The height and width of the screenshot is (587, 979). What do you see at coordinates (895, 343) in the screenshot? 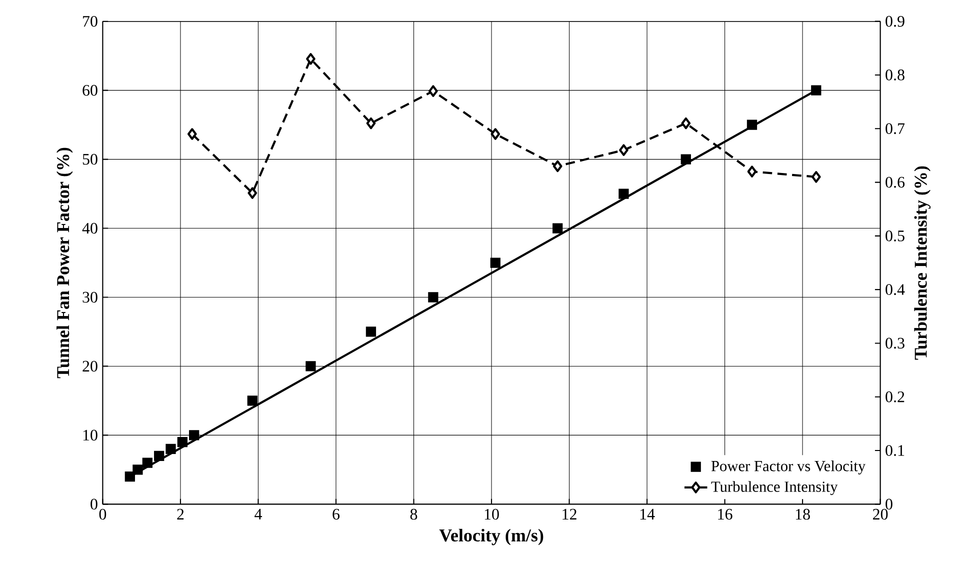
I see `y2-tick-label: 0.3` at bounding box center [895, 343].